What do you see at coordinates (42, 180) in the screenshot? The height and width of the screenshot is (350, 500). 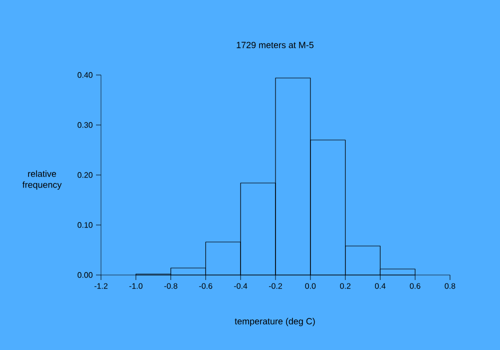 I see `y-axis-title: relative frequency` at bounding box center [42, 180].